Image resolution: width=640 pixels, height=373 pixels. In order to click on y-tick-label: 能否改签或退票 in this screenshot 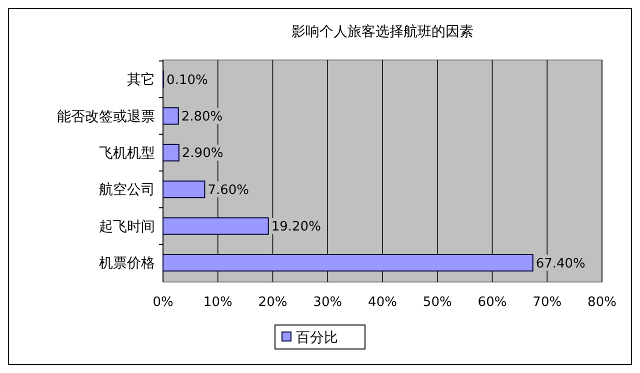, I will do `click(106, 116)`.